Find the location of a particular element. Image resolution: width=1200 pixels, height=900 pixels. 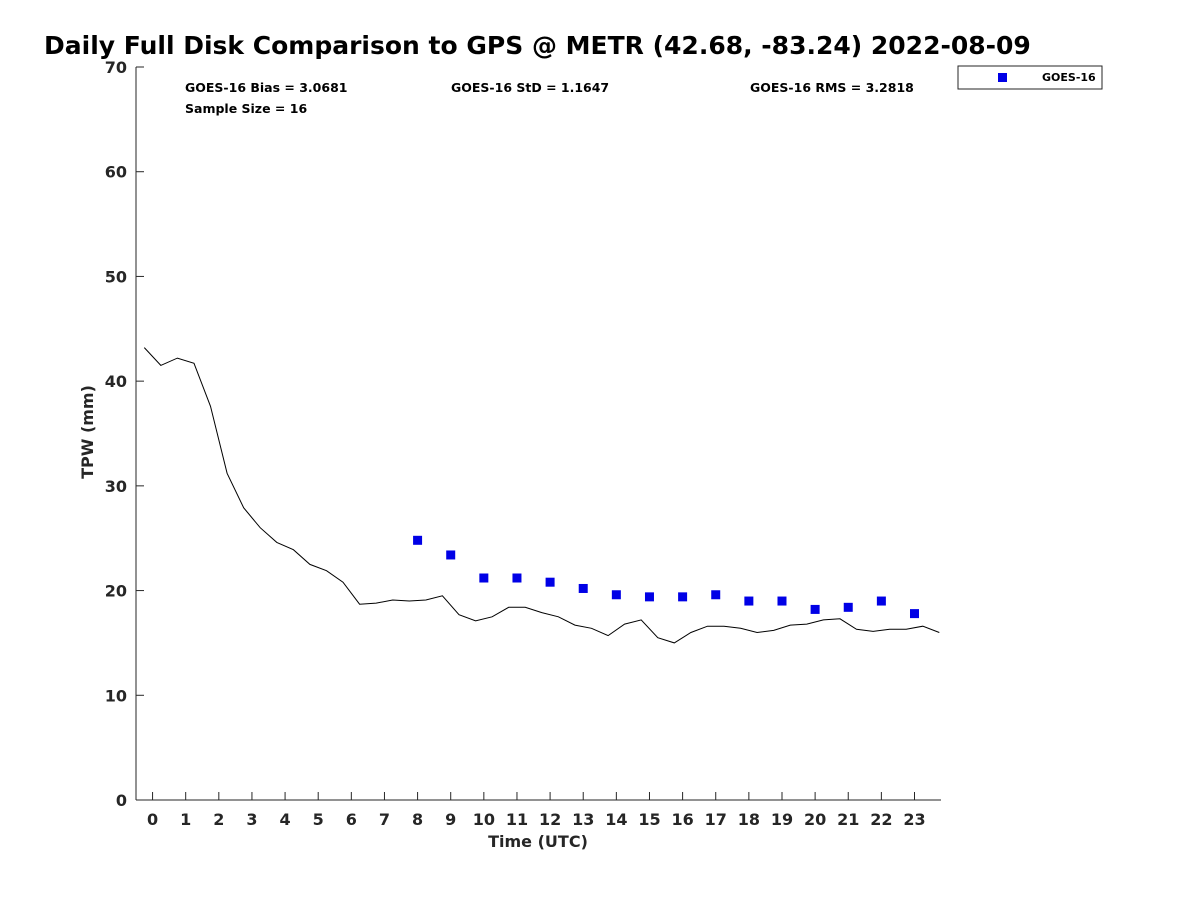

x-tick-label: 9 is located at coordinates (450, 819).